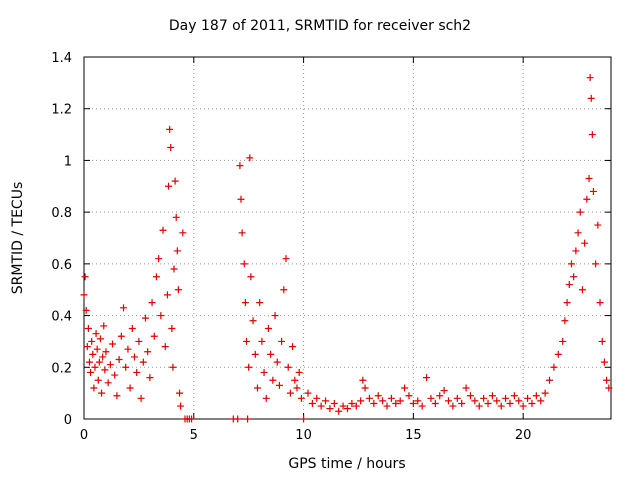 The width and height of the screenshot is (640, 480). Describe the element at coordinates (61, 265) in the screenshot. I see `y-tick-label: 0.6` at that location.